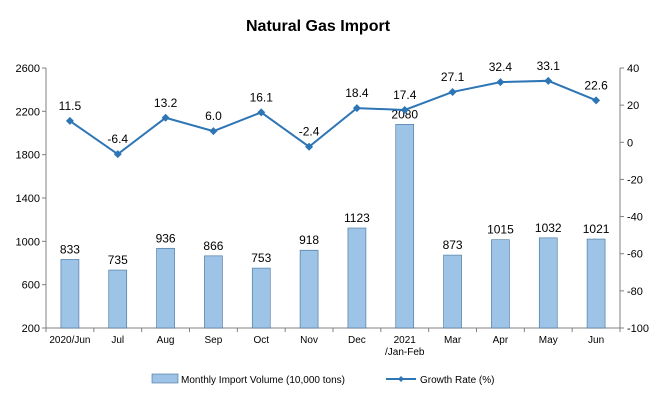  Describe the element at coordinates (318, 26) in the screenshot. I see `chart-title: Natural Gas Import` at that location.